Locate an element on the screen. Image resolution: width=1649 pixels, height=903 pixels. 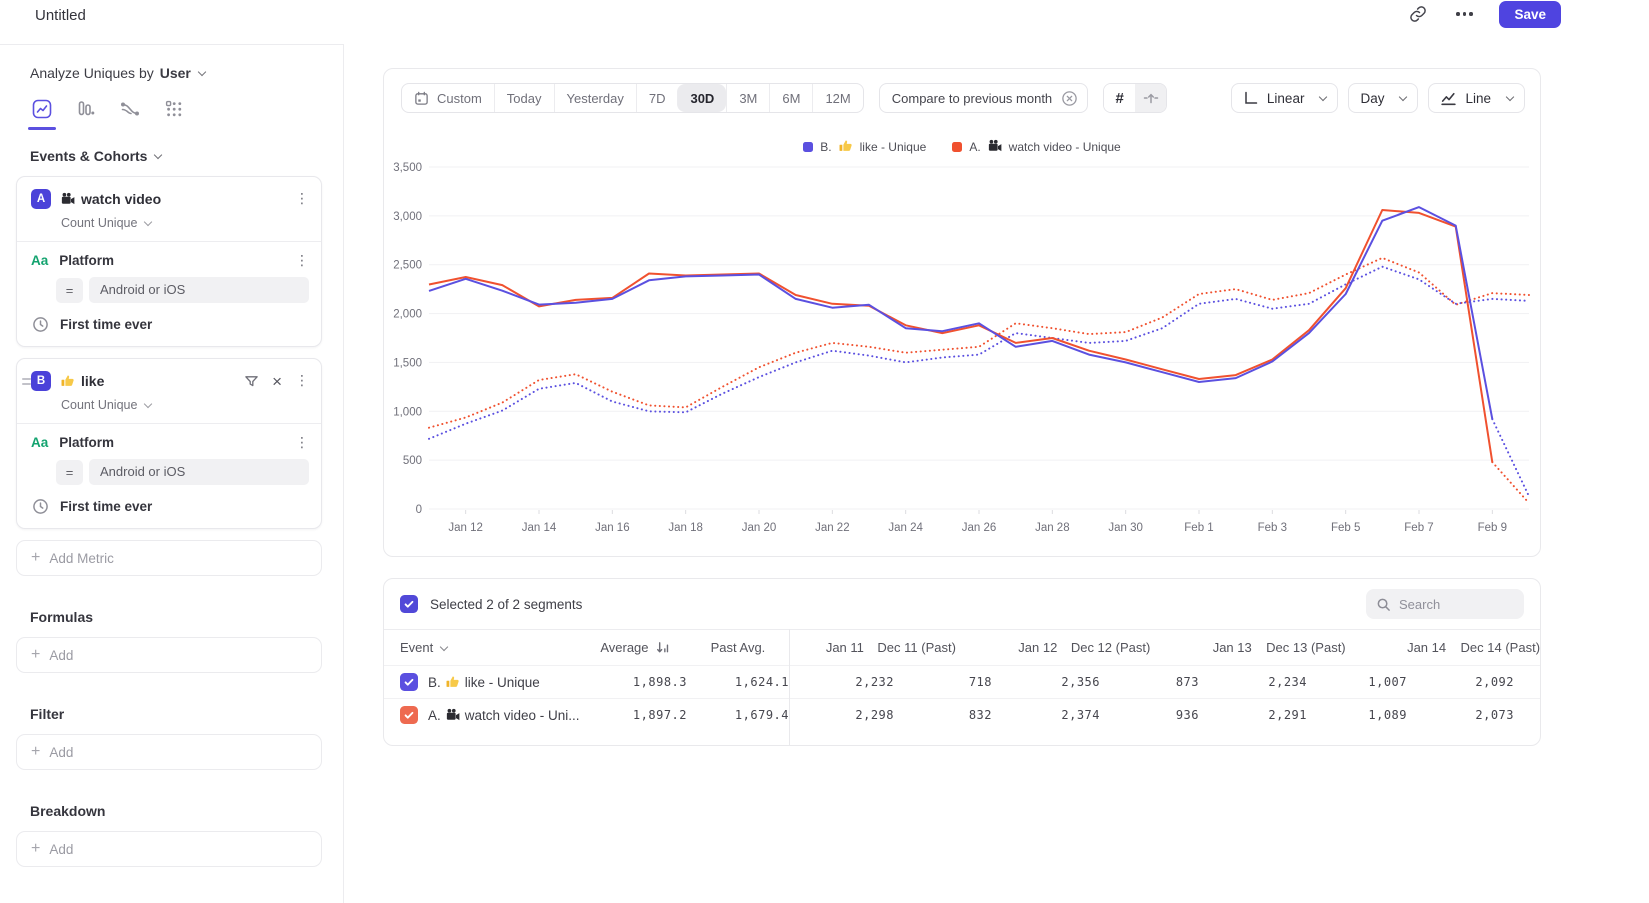
column-header-dec-13-past-: Dec 13 (Past) is located at coordinates (1306, 647).